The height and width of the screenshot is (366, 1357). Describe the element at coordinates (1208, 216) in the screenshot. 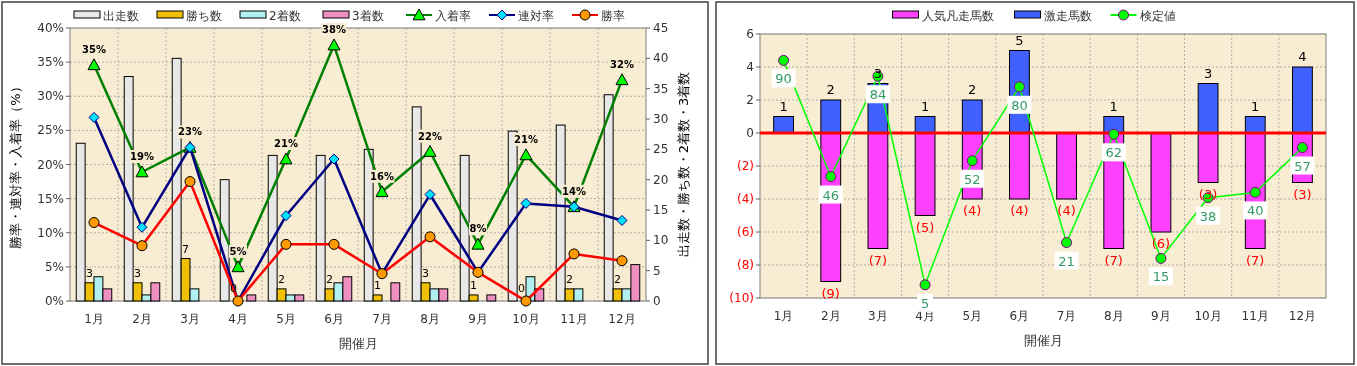

I see `data-label: 38` at that location.